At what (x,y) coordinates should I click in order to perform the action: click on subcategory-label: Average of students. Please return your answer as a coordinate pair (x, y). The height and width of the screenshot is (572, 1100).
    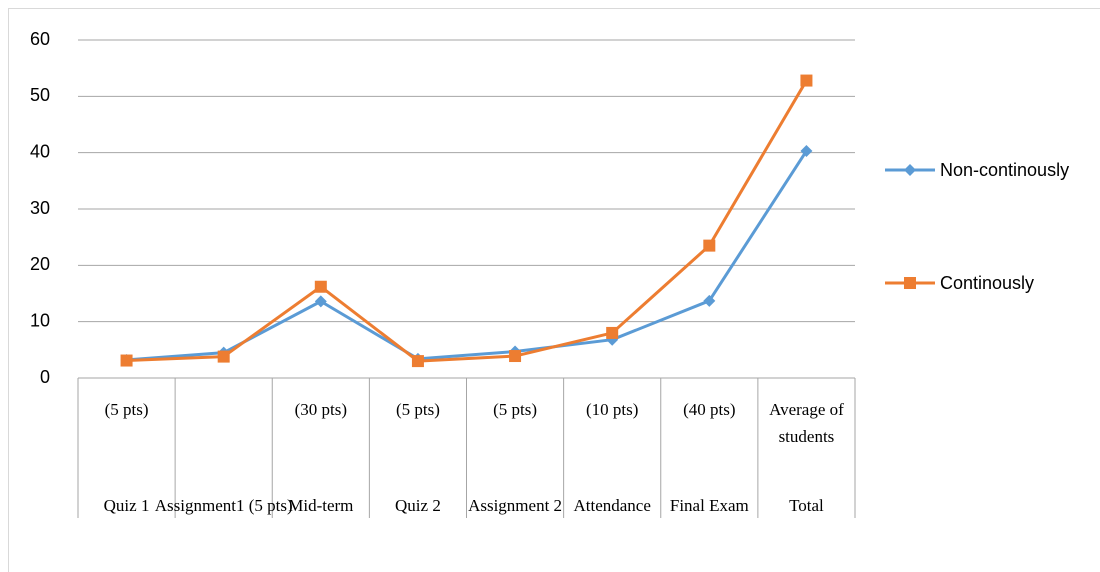
    Looking at the image, I should click on (806, 423).